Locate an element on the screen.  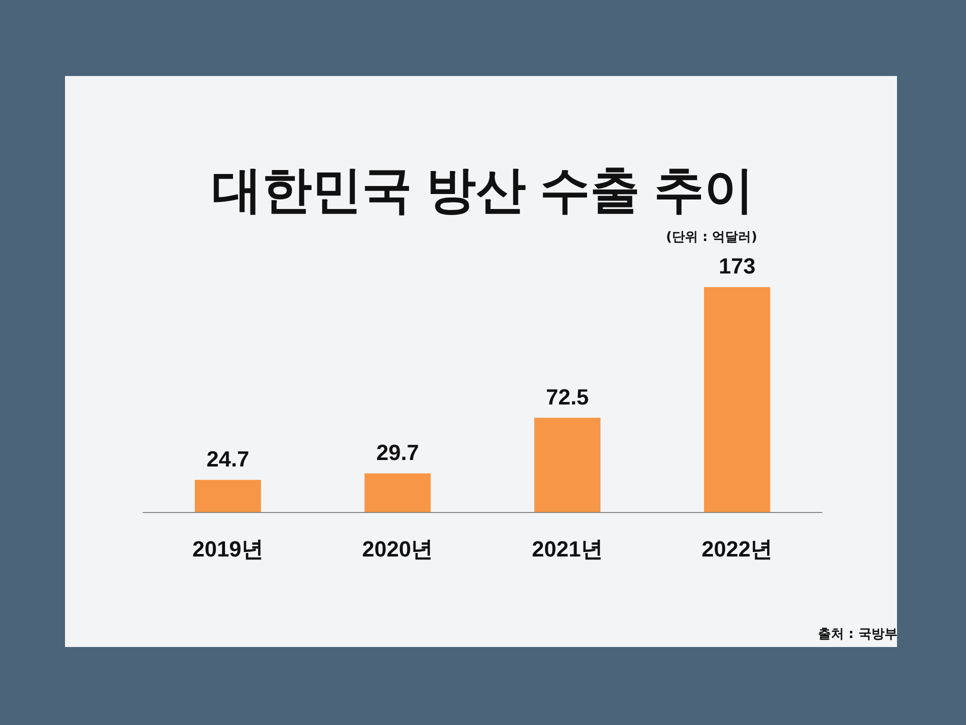
text: (단위 : 억달러) is located at coordinates (712, 237).